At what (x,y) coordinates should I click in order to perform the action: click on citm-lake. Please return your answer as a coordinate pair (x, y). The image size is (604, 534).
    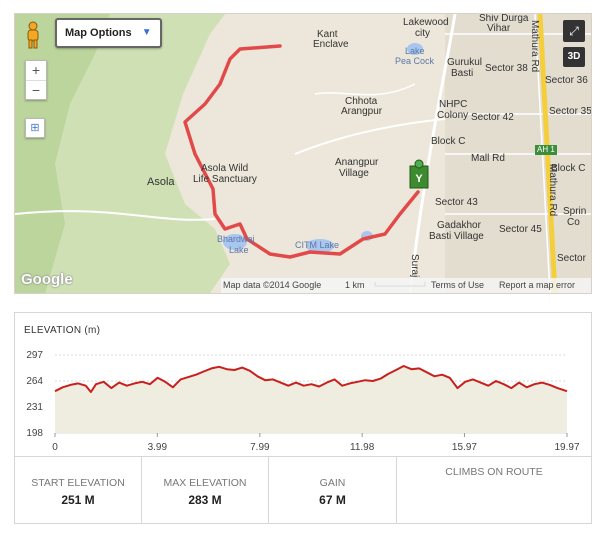
    Looking at the image, I should click on (320, 246).